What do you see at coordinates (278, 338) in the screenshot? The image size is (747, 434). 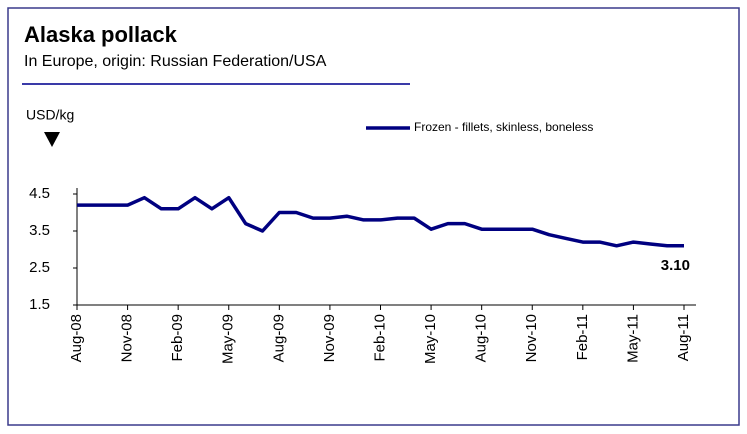 I see `x-tick-label: Aug-09` at bounding box center [278, 338].